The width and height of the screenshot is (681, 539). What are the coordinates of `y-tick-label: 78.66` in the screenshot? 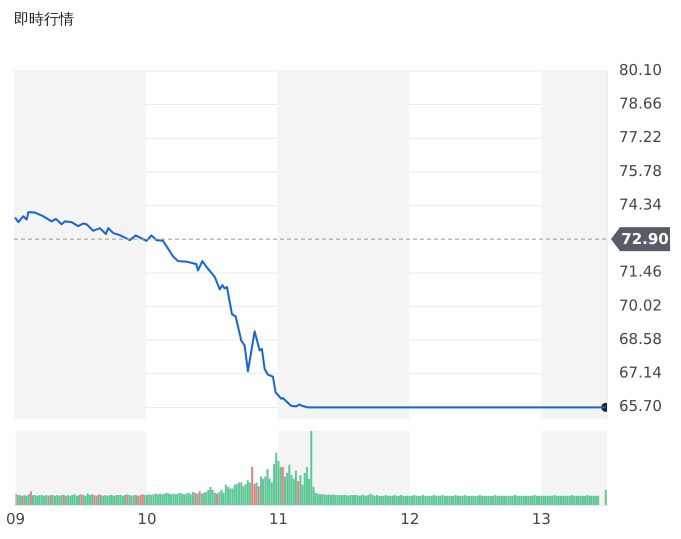 It's located at (640, 103).